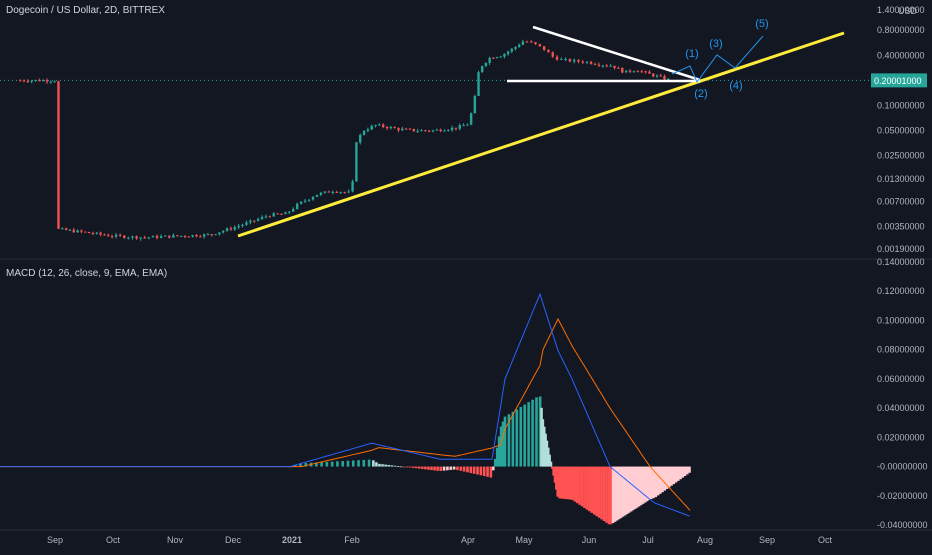 The height and width of the screenshot is (555, 932). I want to click on time-axis-label-10: Aug, so click(705, 540).